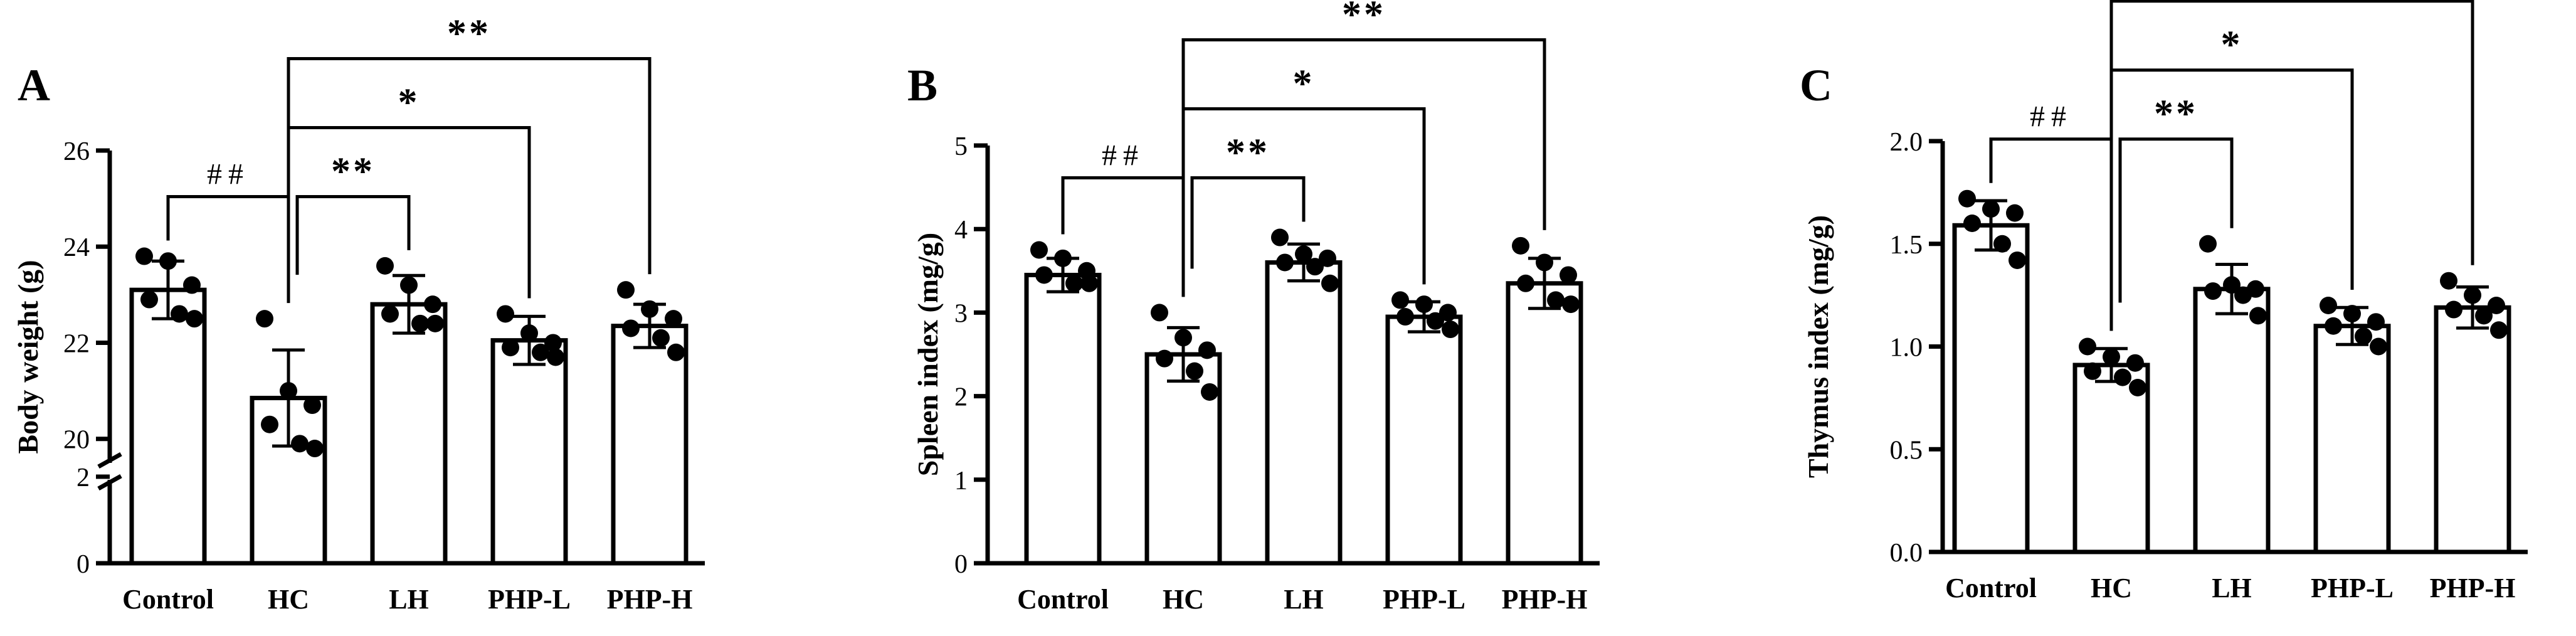 The width and height of the screenshot is (2576, 636). Describe the element at coordinates (1906, 348) in the screenshot. I see `y-tick-label: 1.0` at that location.